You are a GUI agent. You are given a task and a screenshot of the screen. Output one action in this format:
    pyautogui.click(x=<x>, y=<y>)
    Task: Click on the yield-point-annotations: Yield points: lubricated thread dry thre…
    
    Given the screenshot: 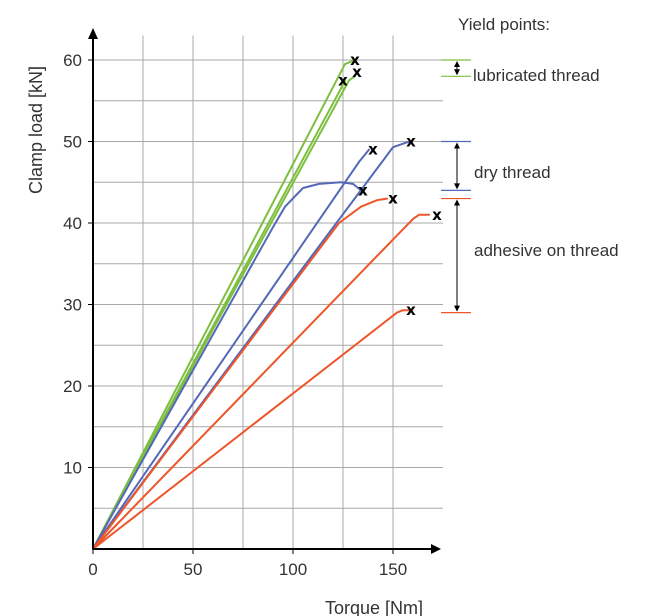 What is the action you would take?
    pyautogui.click(x=530, y=164)
    